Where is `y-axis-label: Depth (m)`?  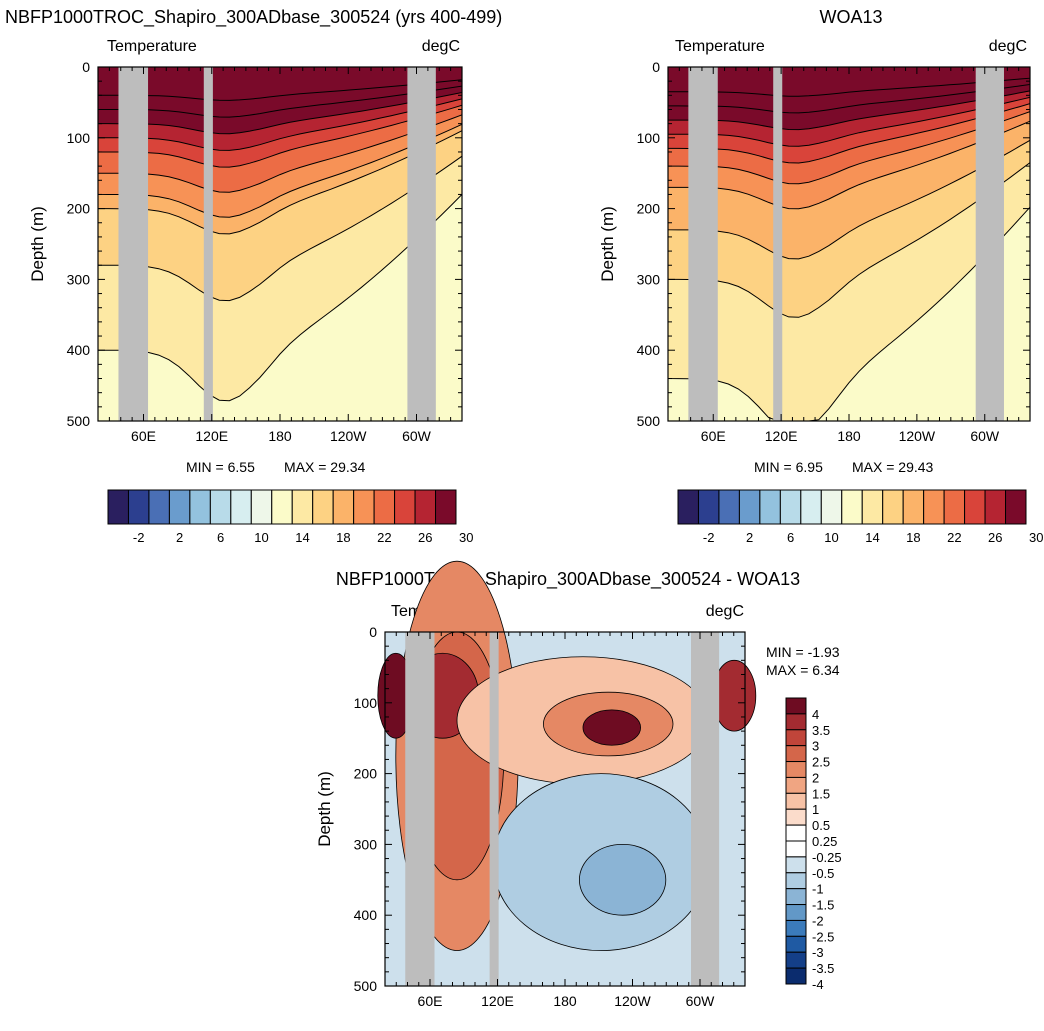 y-axis-label: Depth (m) is located at coordinates (607, 244).